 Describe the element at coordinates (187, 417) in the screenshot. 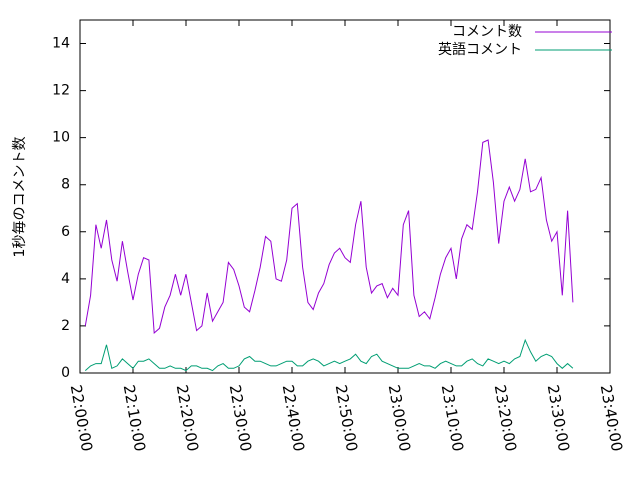

I see `x-tick-label: 22:20:00` at that location.